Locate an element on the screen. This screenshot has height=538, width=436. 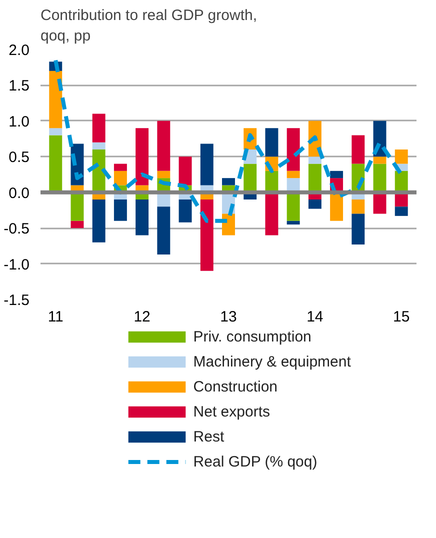
y-tick-label: -0.5 is located at coordinates (17, 229).